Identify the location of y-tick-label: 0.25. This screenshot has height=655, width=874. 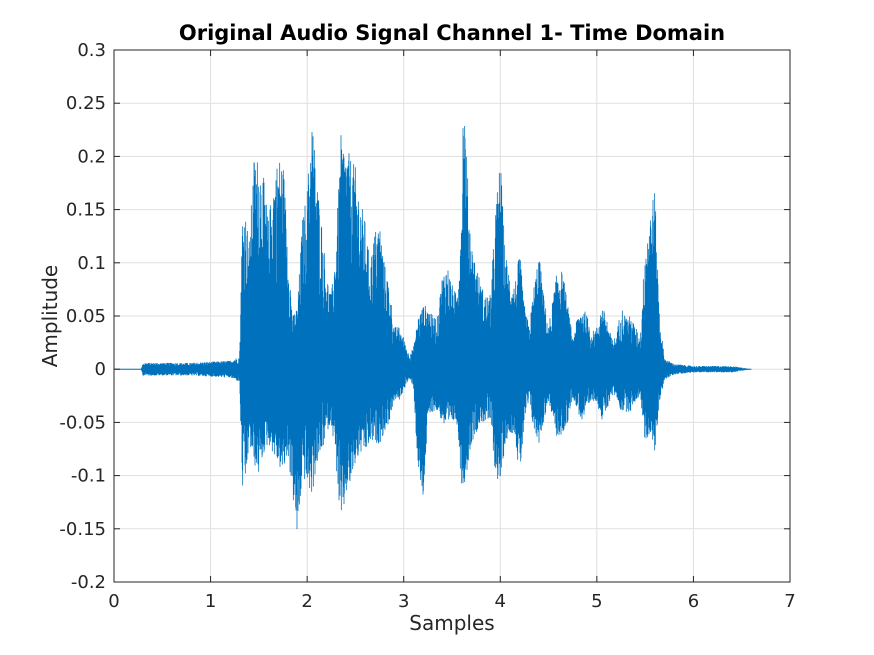
(86, 103).